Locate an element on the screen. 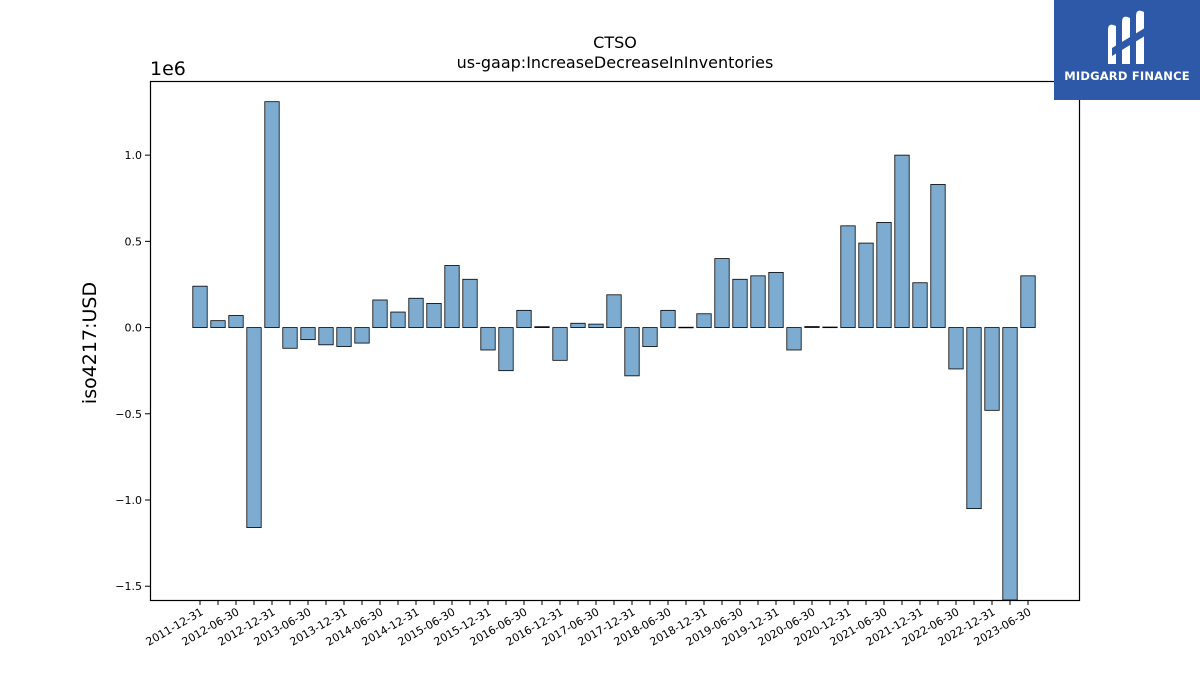 The image size is (1200, 675). chart-subtitle: us-gaap:IncreaseDecreaseInInventories is located at coordinates (615, 62).